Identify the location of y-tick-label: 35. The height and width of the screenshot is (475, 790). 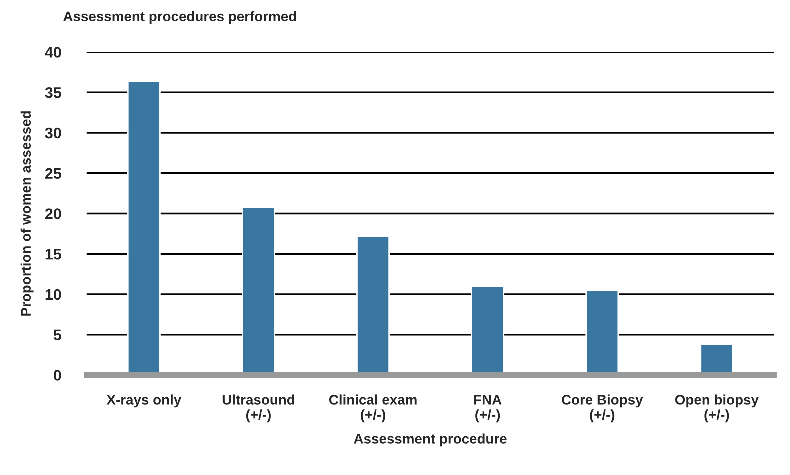
(53, 92).